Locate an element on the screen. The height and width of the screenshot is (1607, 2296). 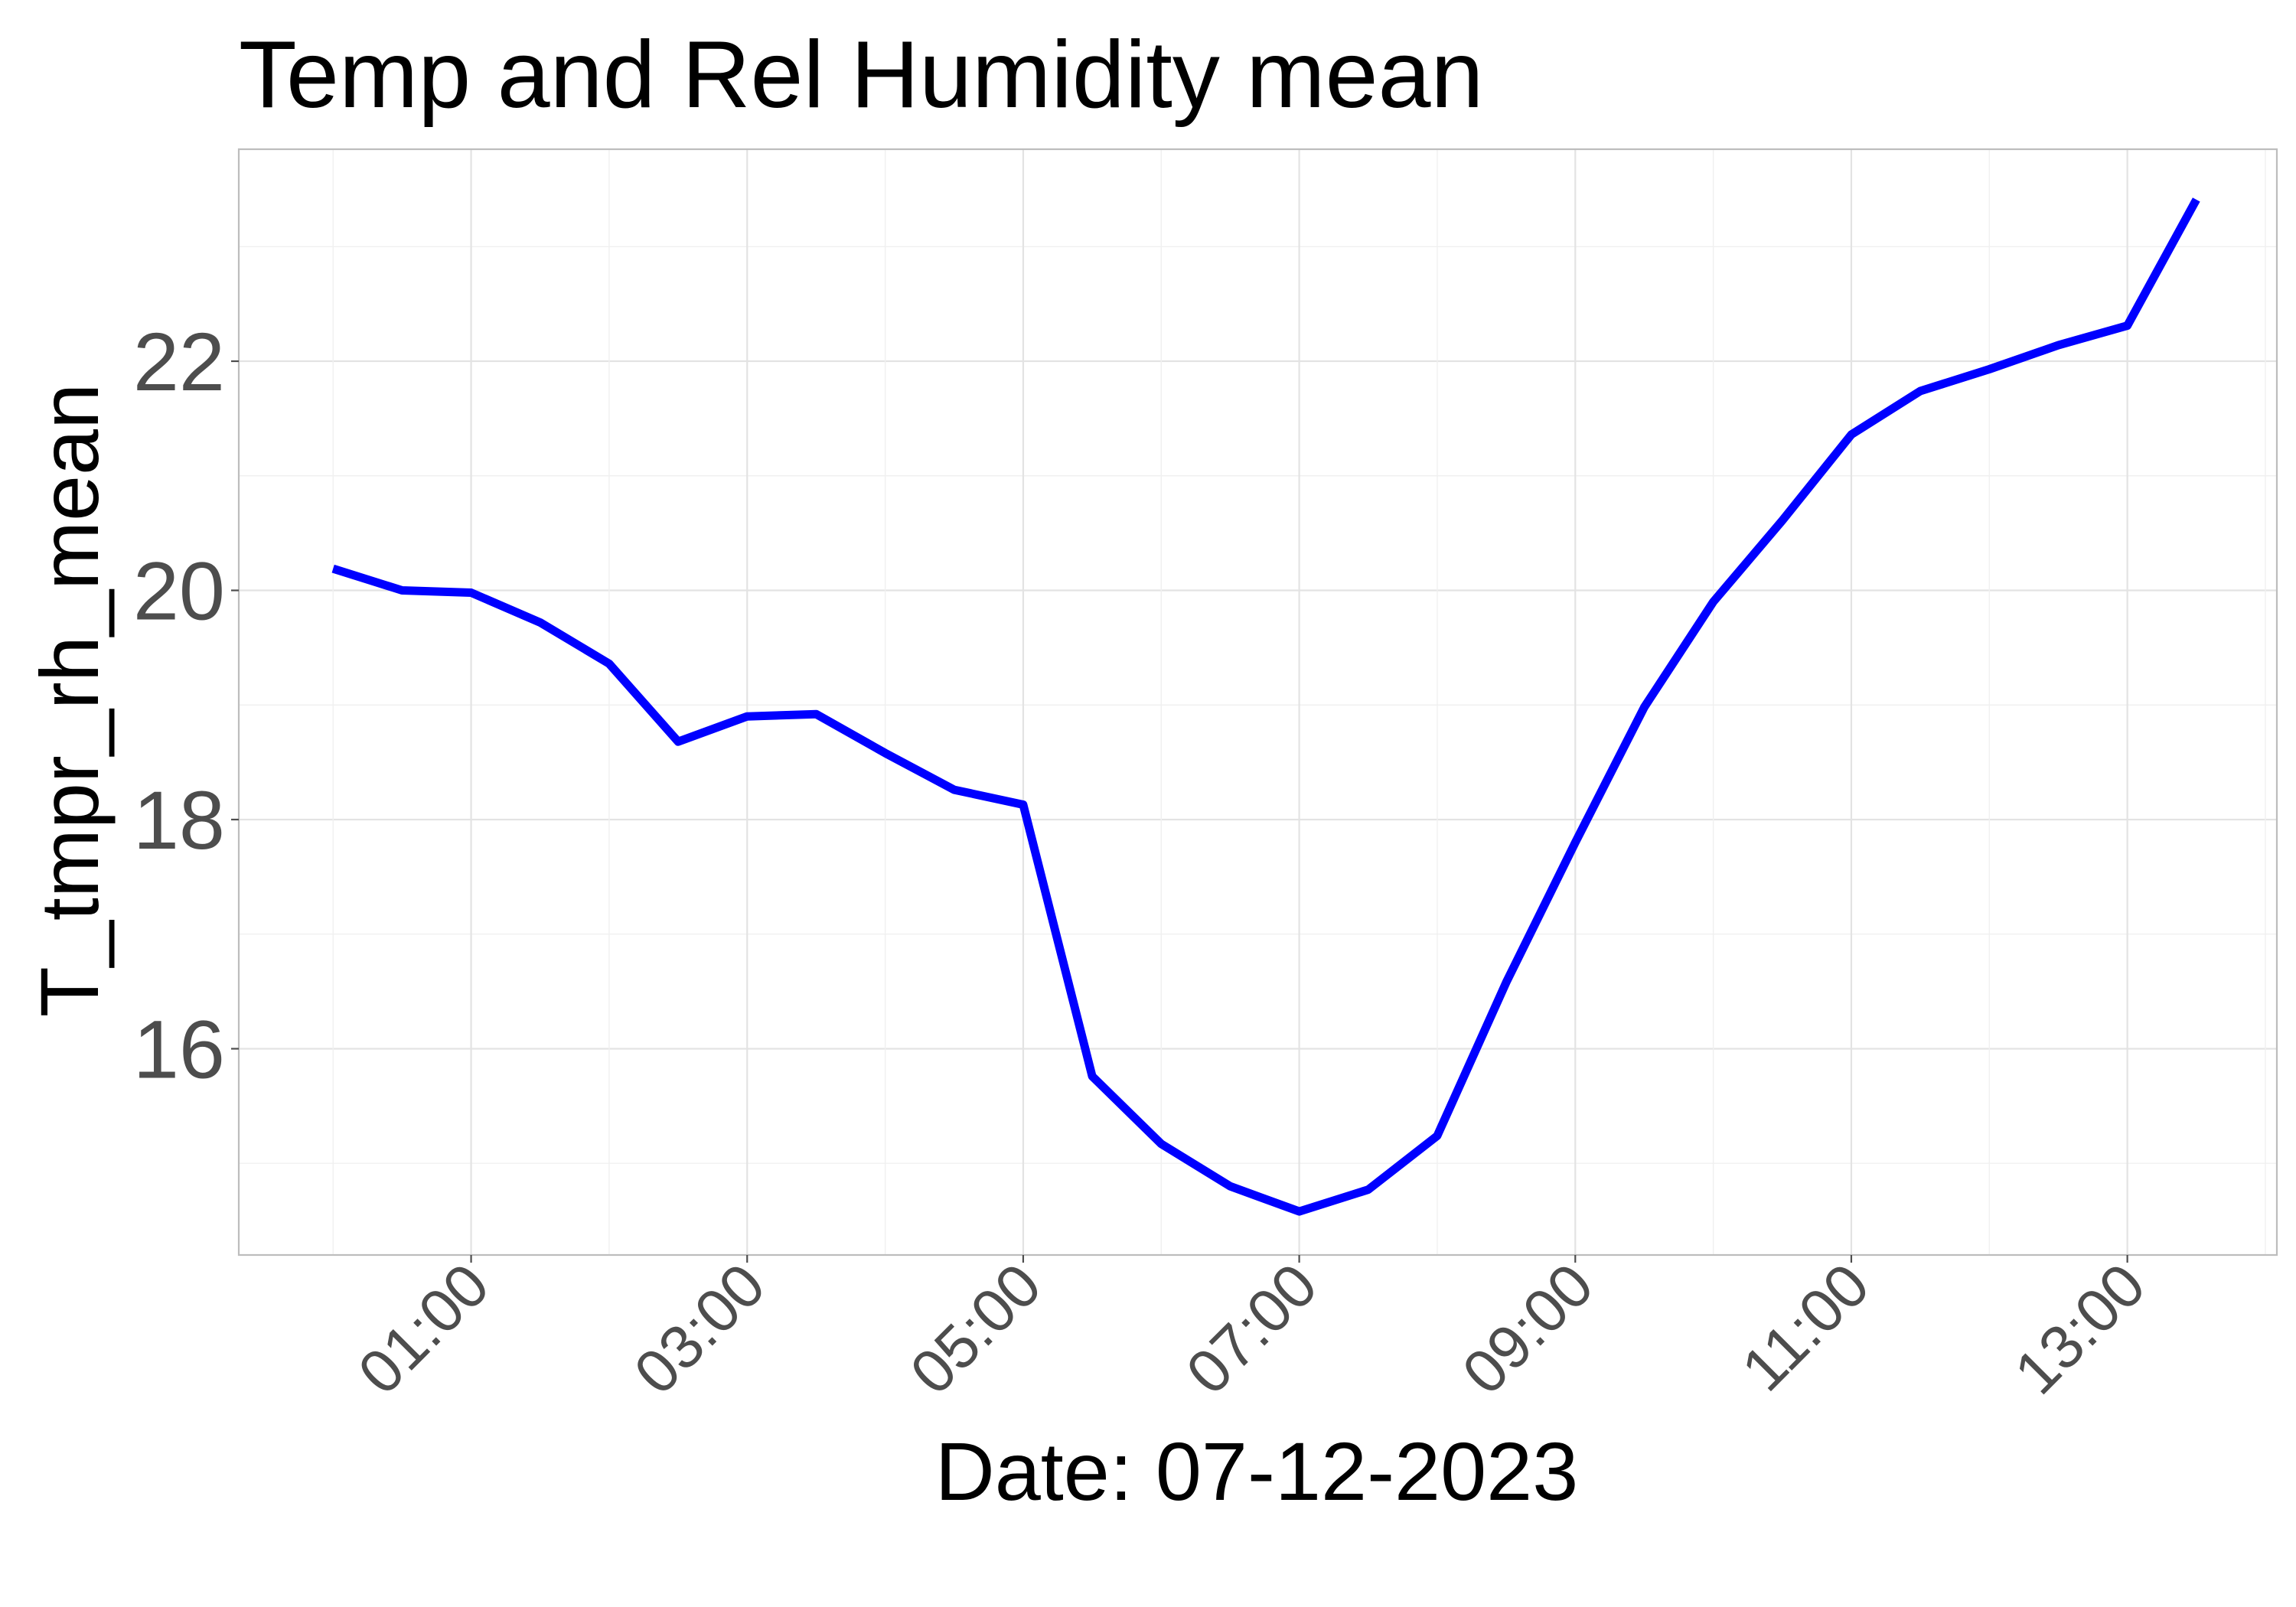
x-tick-label: 07:00 is located at coordinates (1251, 1329).